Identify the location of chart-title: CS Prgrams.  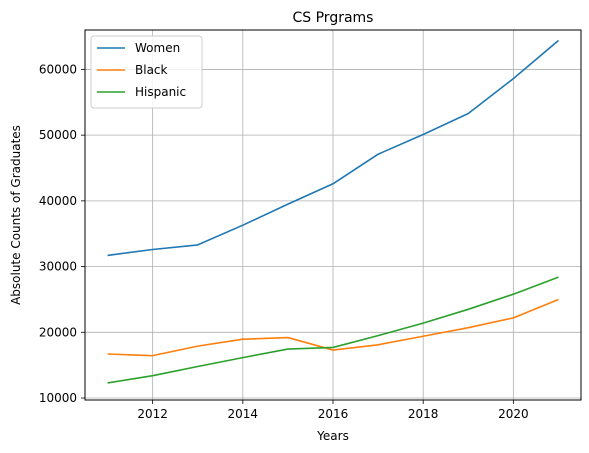
(333, 18).